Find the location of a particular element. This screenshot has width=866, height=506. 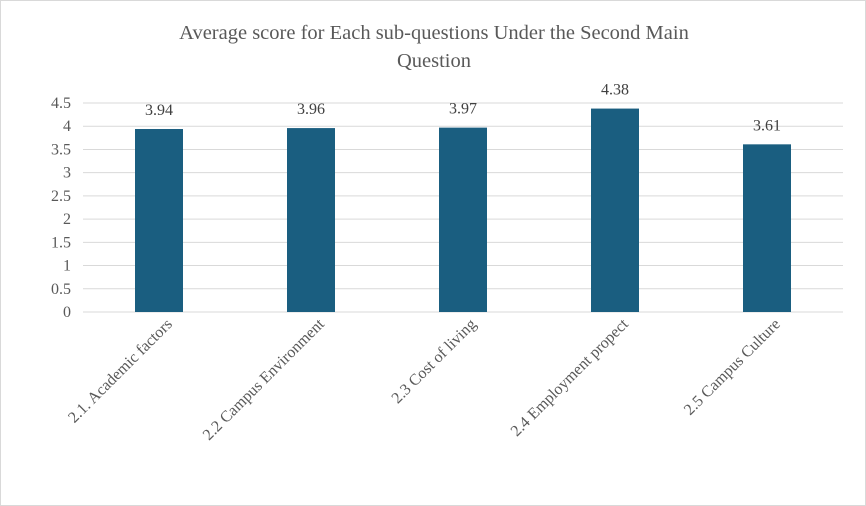

y-tick-label: 1 is located at coordinates (67, 266).